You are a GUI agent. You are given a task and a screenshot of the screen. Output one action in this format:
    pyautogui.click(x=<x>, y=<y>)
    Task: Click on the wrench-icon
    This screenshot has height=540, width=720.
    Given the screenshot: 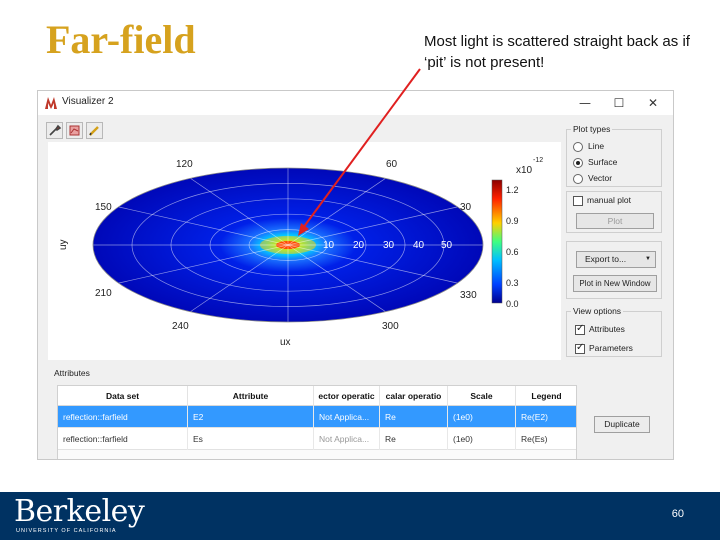 What is the action you would take?
    pyautogui.click(x=54, y=130)
    